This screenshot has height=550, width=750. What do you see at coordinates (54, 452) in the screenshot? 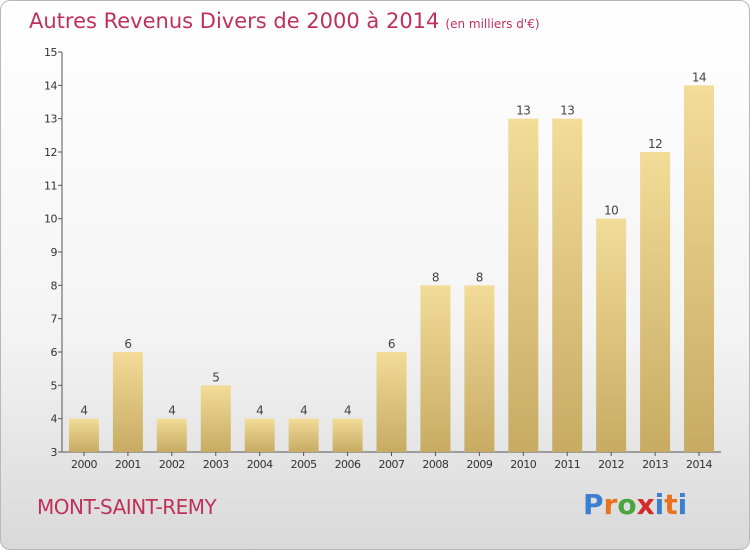
I see `y-tick-label: 3` at bounding box center [54, 452].